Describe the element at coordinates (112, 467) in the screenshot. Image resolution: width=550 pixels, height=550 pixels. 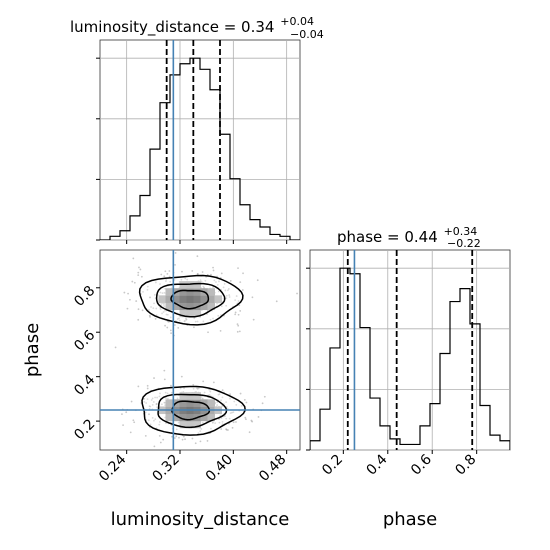
I see `joint-x-tick-label-0: 0.24` at that location.